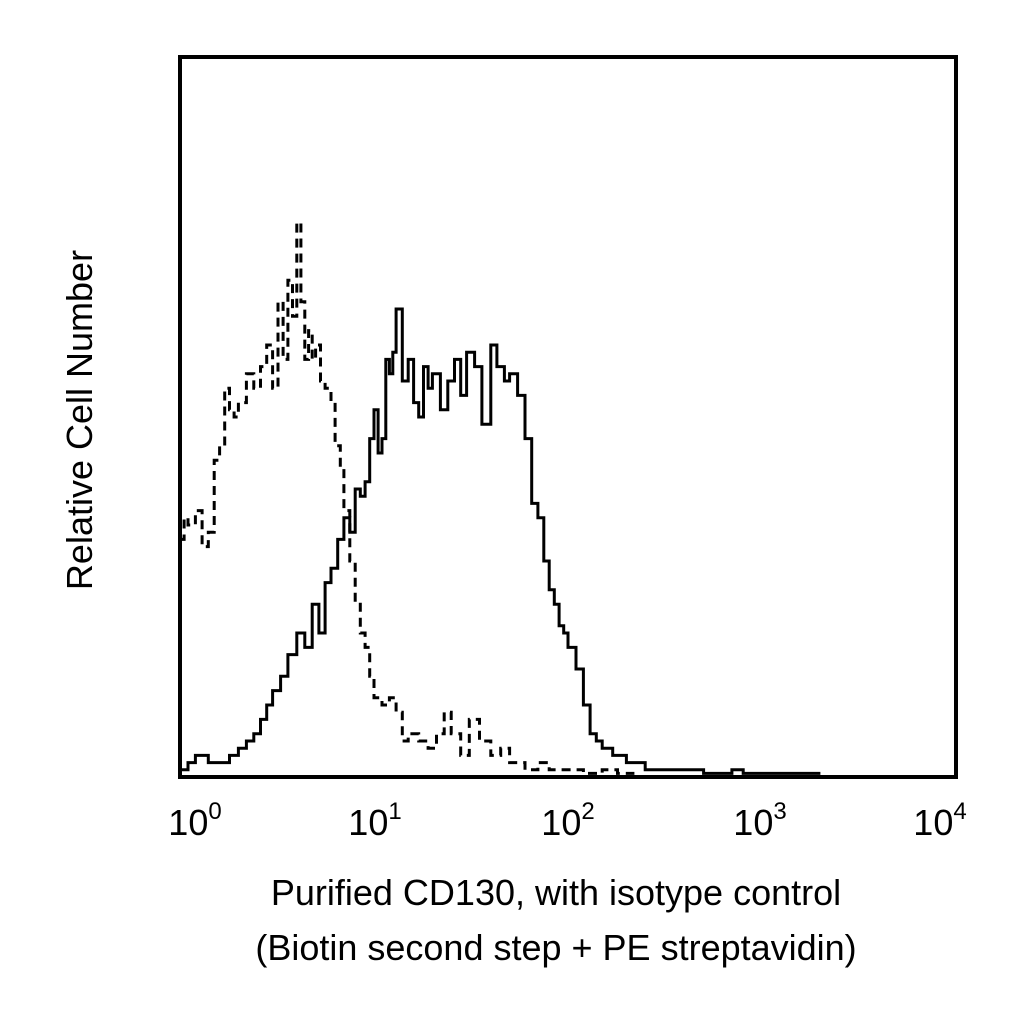 Image resolution: width=1024 pixels, height=1024 pixels. Describe the element at coordinates (555, 947) in the screenshot. I see `x-axis-title-line2: (Biotin second step + PE streptavidin)` at that location.